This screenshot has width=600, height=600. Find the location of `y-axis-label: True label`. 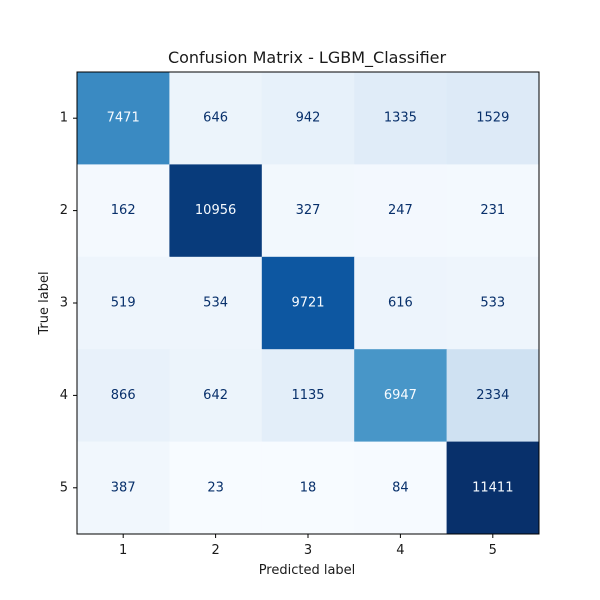

y-axis-label: True label is located at coordinates (44, 303).